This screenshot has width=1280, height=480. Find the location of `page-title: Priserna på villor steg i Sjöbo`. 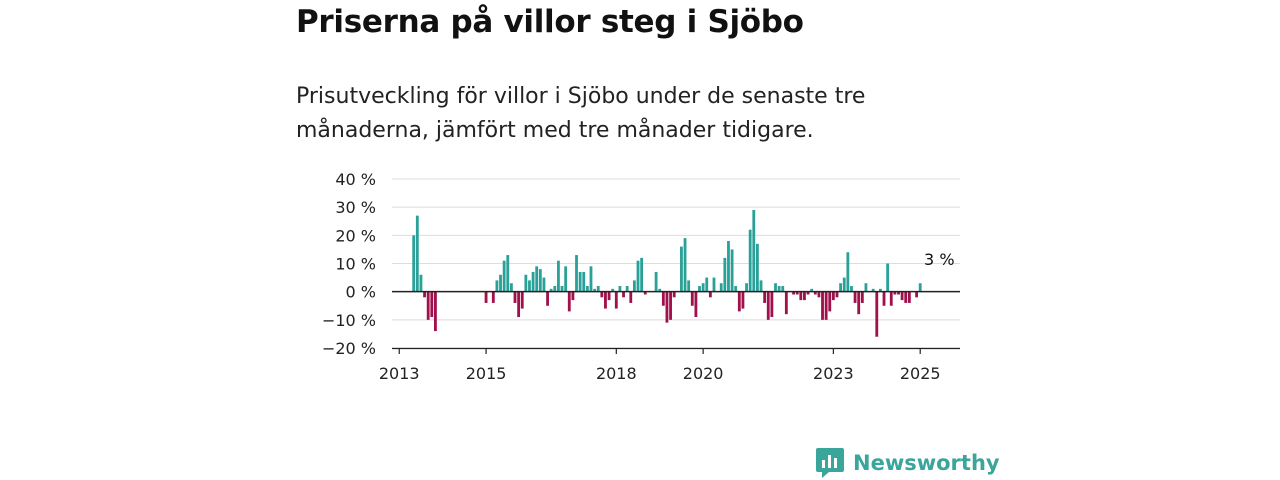

page-title: Priserna på villor steg i Sjöbo is located at coordinates (550, 22).